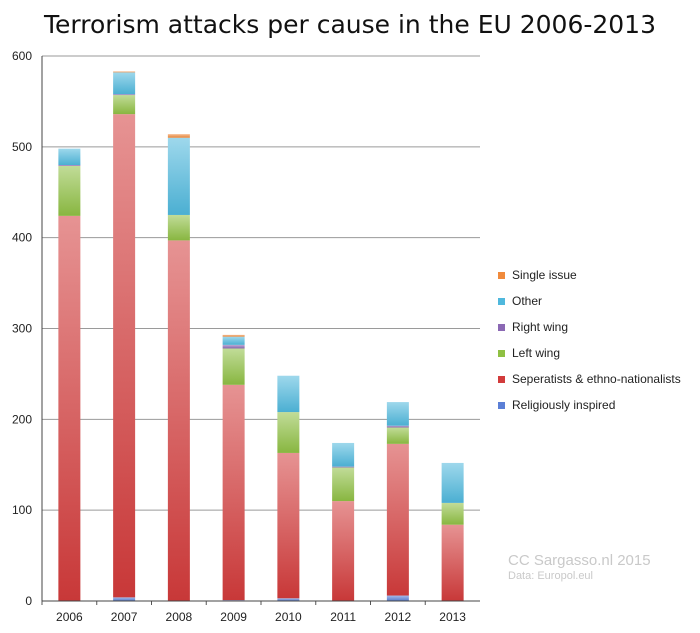  Describe the element at coordinates (343, 551) in the screenshot. I see `bar-segment-seperatists-ethno-nationalists-2011` at that location.